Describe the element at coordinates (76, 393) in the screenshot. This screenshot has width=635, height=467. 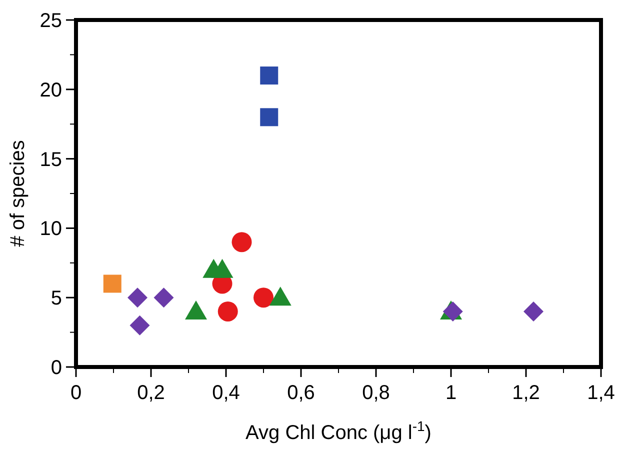
I see `x-tick-label: 0` at that location.